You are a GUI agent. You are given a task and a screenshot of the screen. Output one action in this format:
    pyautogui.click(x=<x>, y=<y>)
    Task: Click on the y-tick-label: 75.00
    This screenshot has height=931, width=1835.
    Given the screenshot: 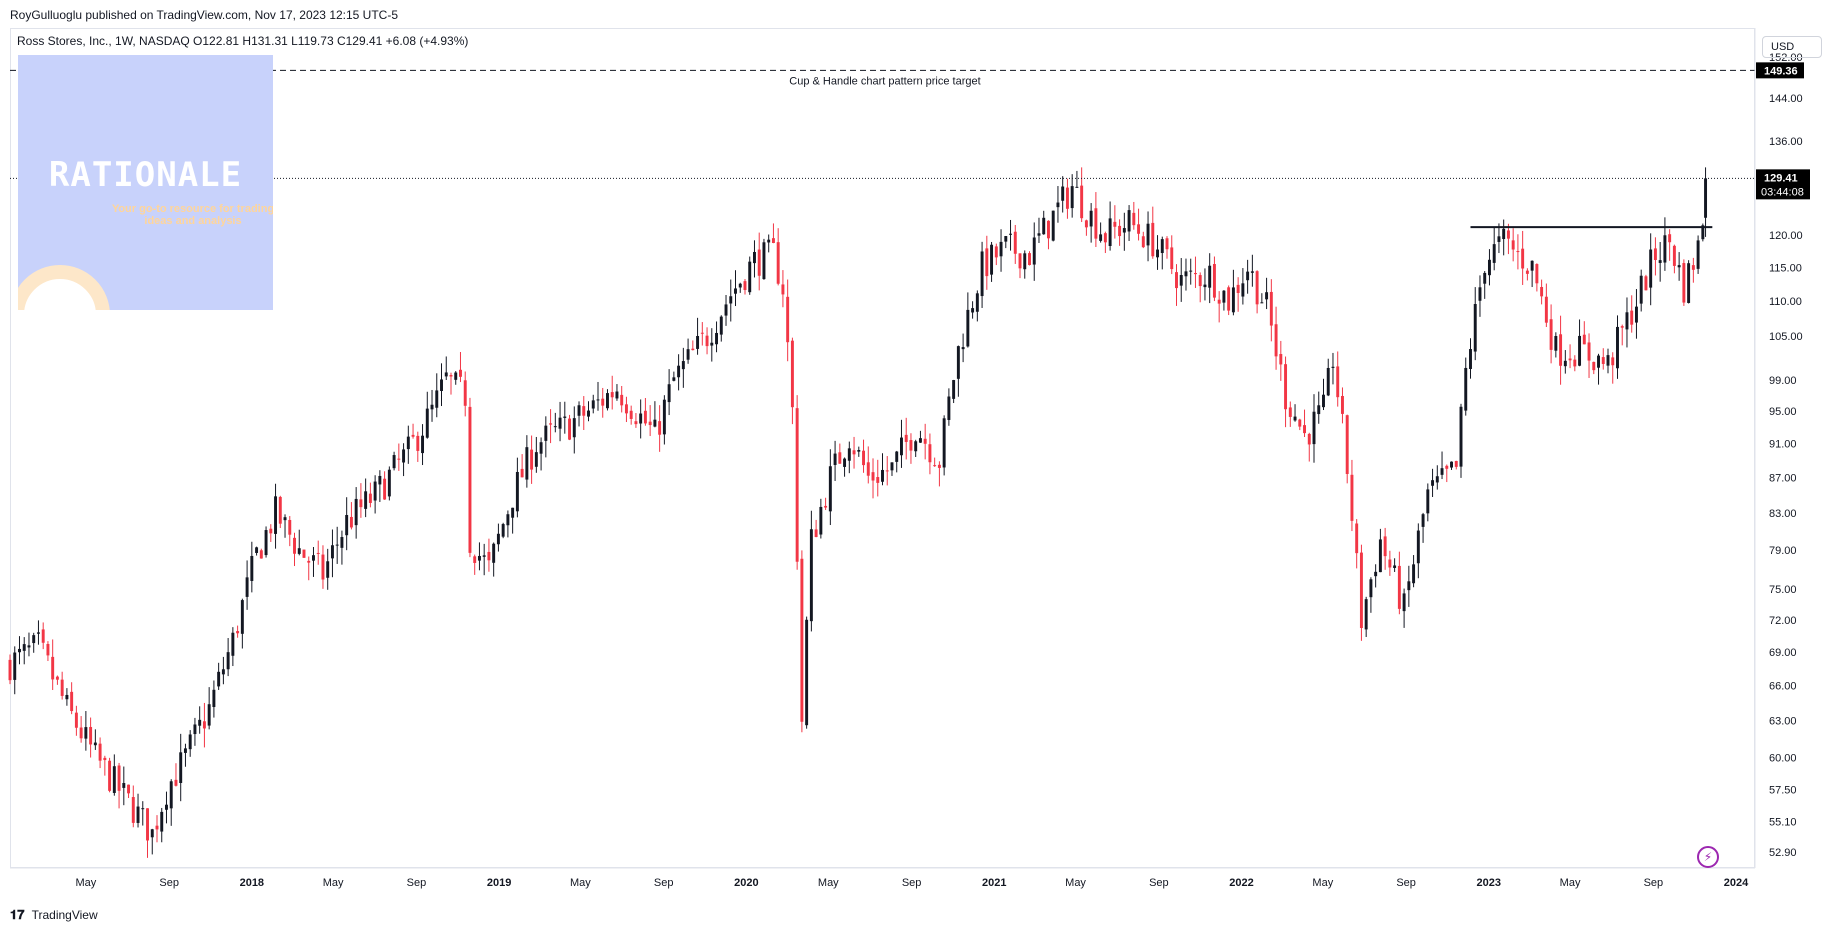 What is the action you would take?
    pyautogui.click(x=1783, y=590)
    